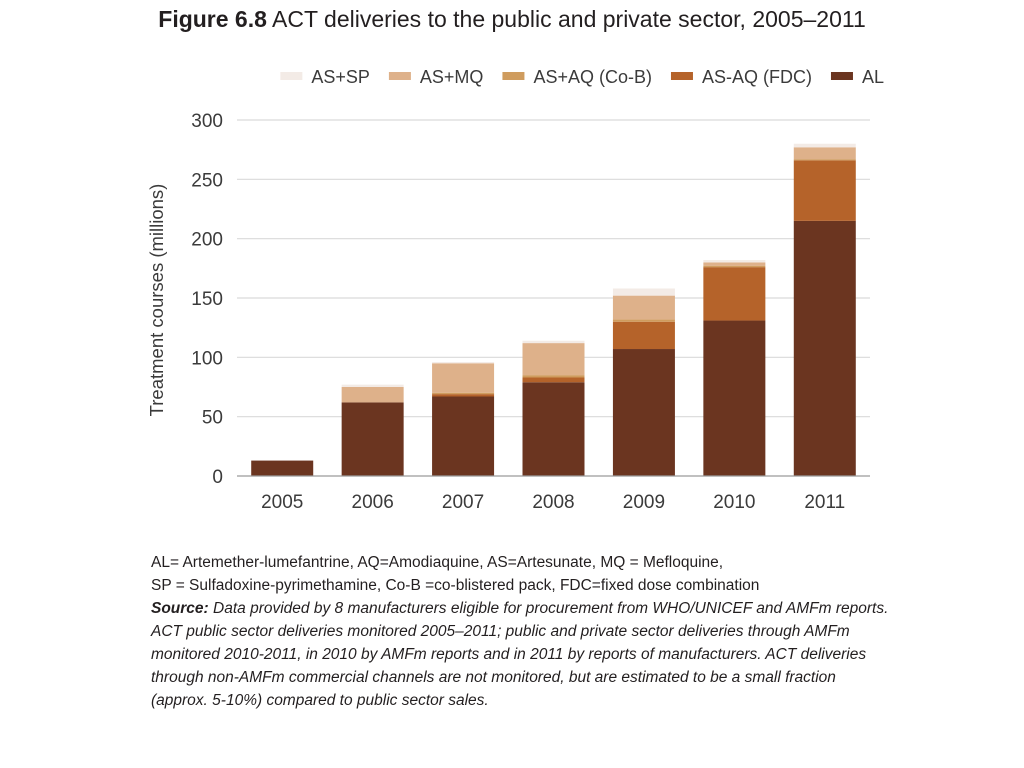 This screenshot has height=768, width=1024. I want to click on bar-as-sp-2006, so click(372, 385).